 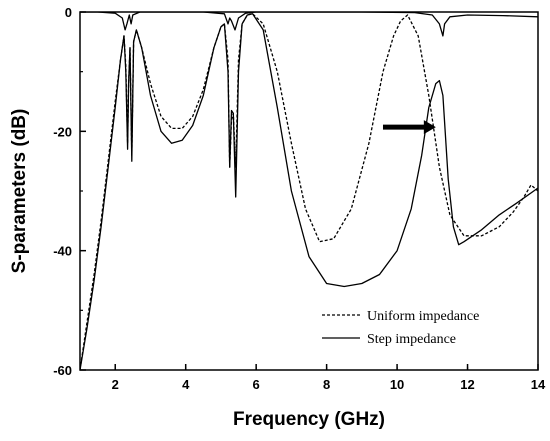 I want to click on y-tick-label: -20, so click(x=62, y=131).